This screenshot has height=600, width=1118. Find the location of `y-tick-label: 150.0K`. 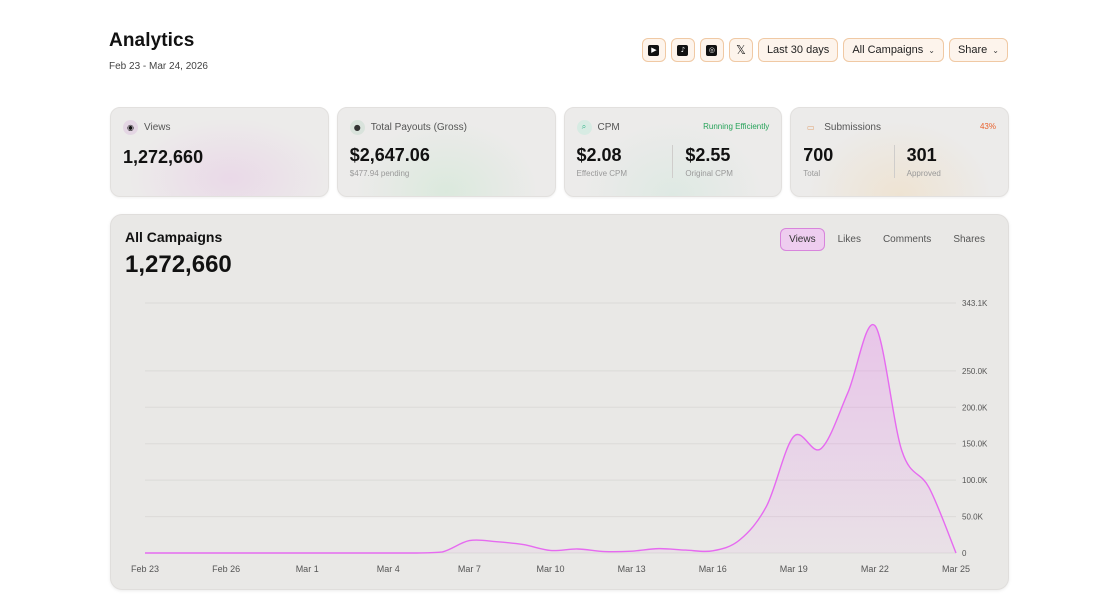

y-tick-label: 150.0K is located at coordinates (975, 444).